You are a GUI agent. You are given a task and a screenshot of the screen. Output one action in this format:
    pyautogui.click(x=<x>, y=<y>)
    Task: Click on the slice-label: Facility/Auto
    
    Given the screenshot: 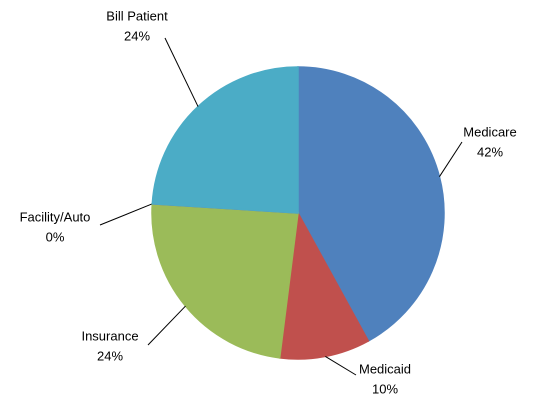 What is the action you would take?
    pyautogui.click(x=55, y=216)
    